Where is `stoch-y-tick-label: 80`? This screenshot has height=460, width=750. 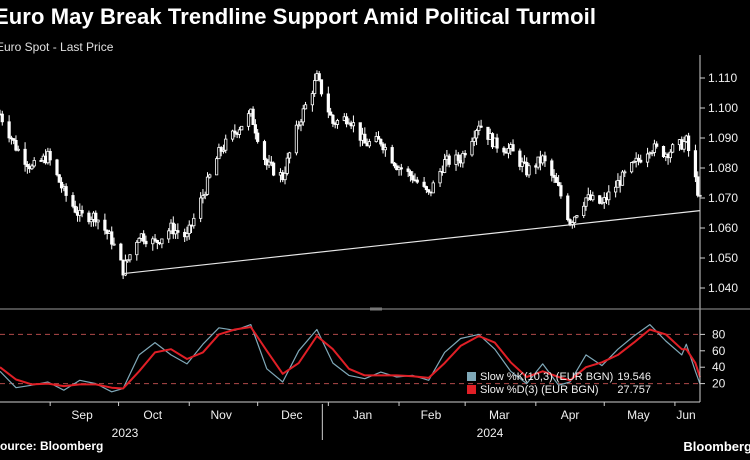 stoch-y-tick-label: 80 is located at coordinates (719, 334).